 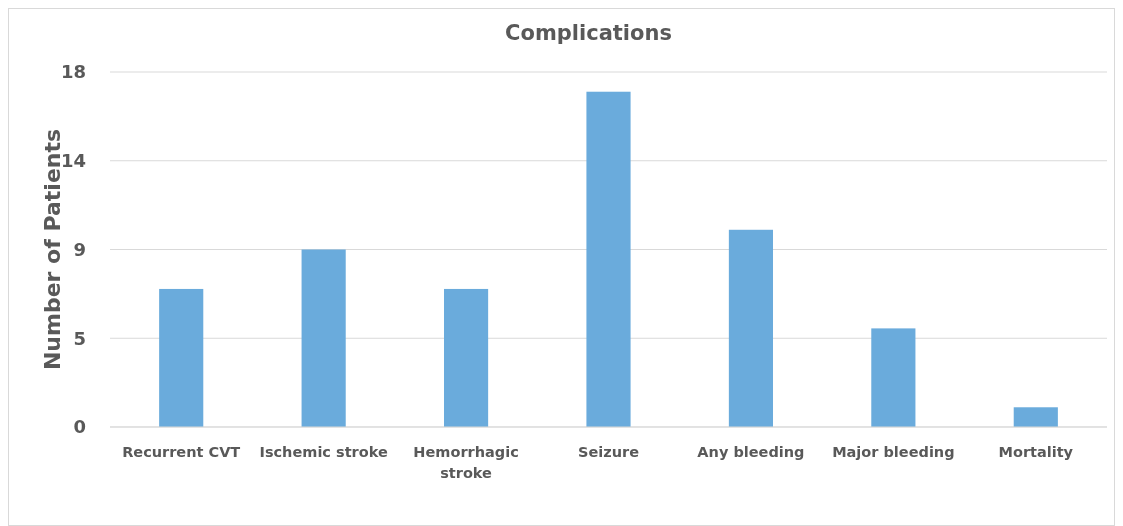 What do you see at coordinates (893, 452) in the screenshot?
I see `x-tick-label: Major bleeding` at bounding box center [893, 452].